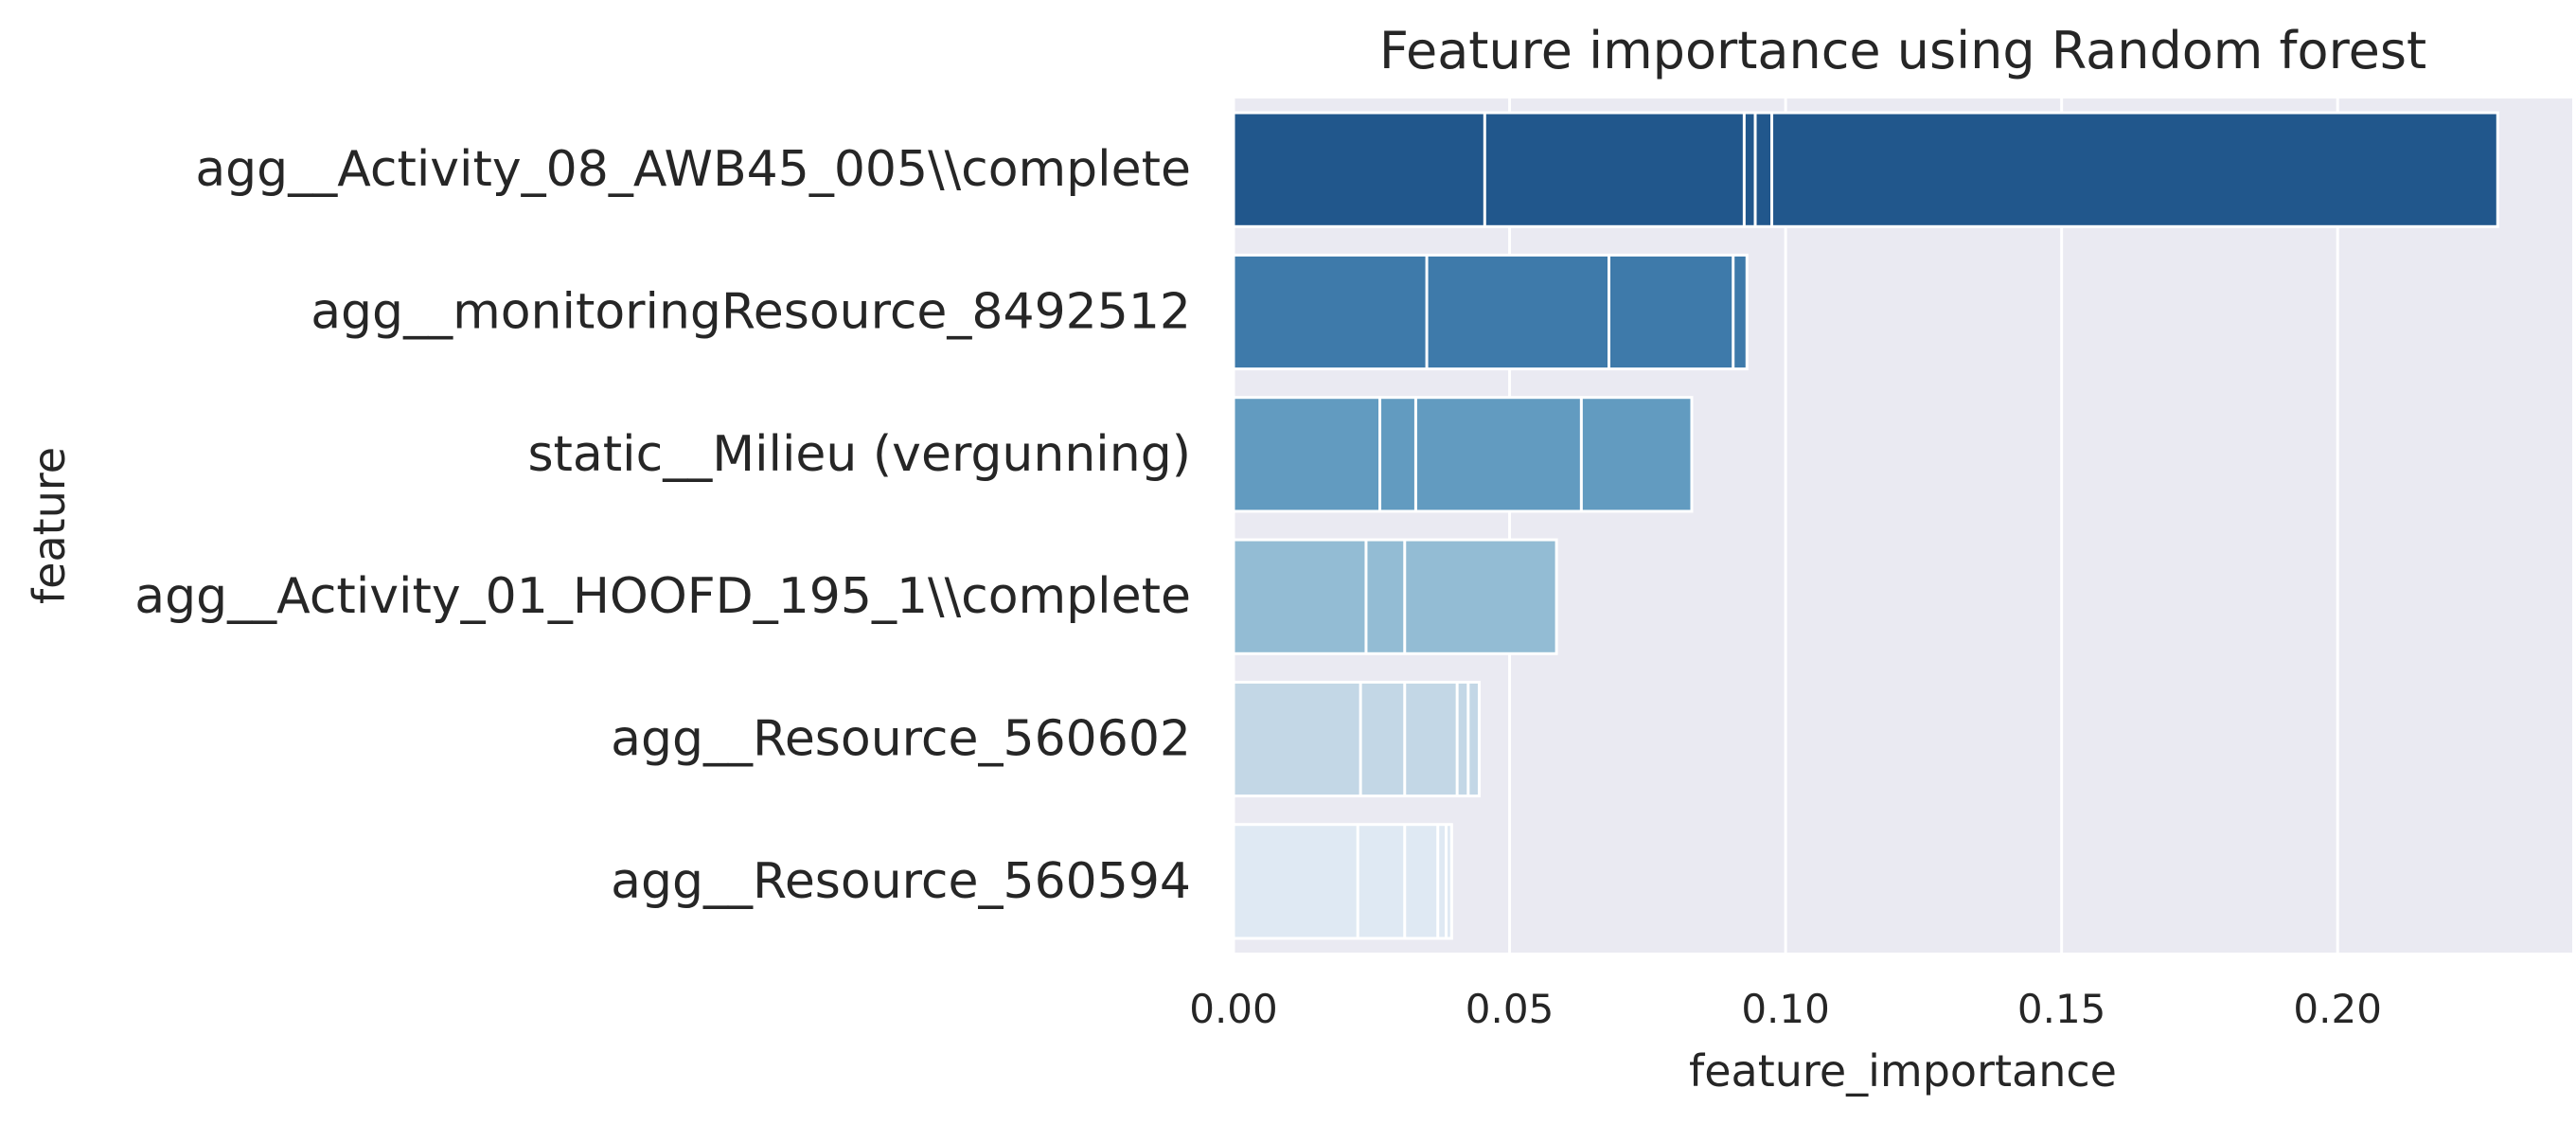 This screenshot has height=1124, width=2576. I want to click on x-tick-label: 0.15, so click(2062, 1009).